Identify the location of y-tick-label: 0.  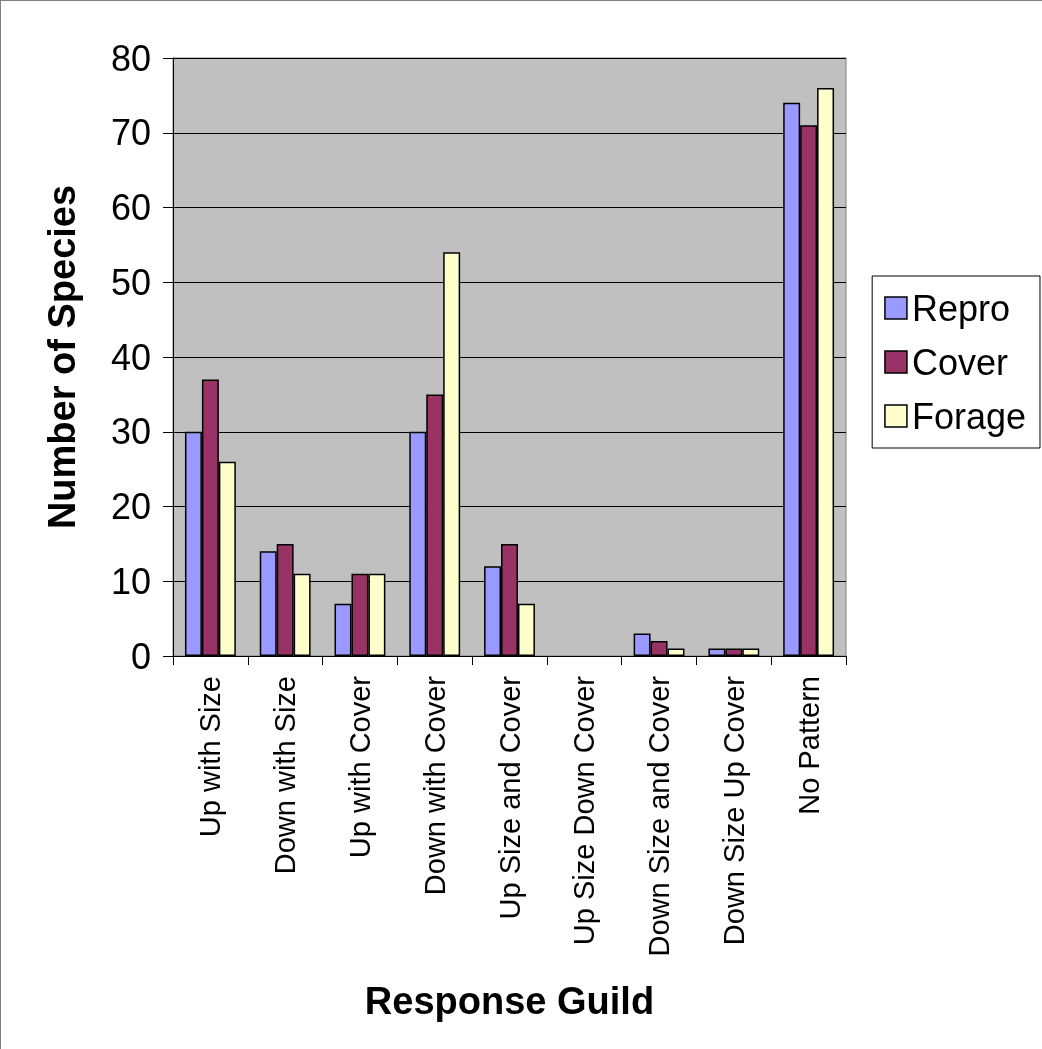
(140, 656).